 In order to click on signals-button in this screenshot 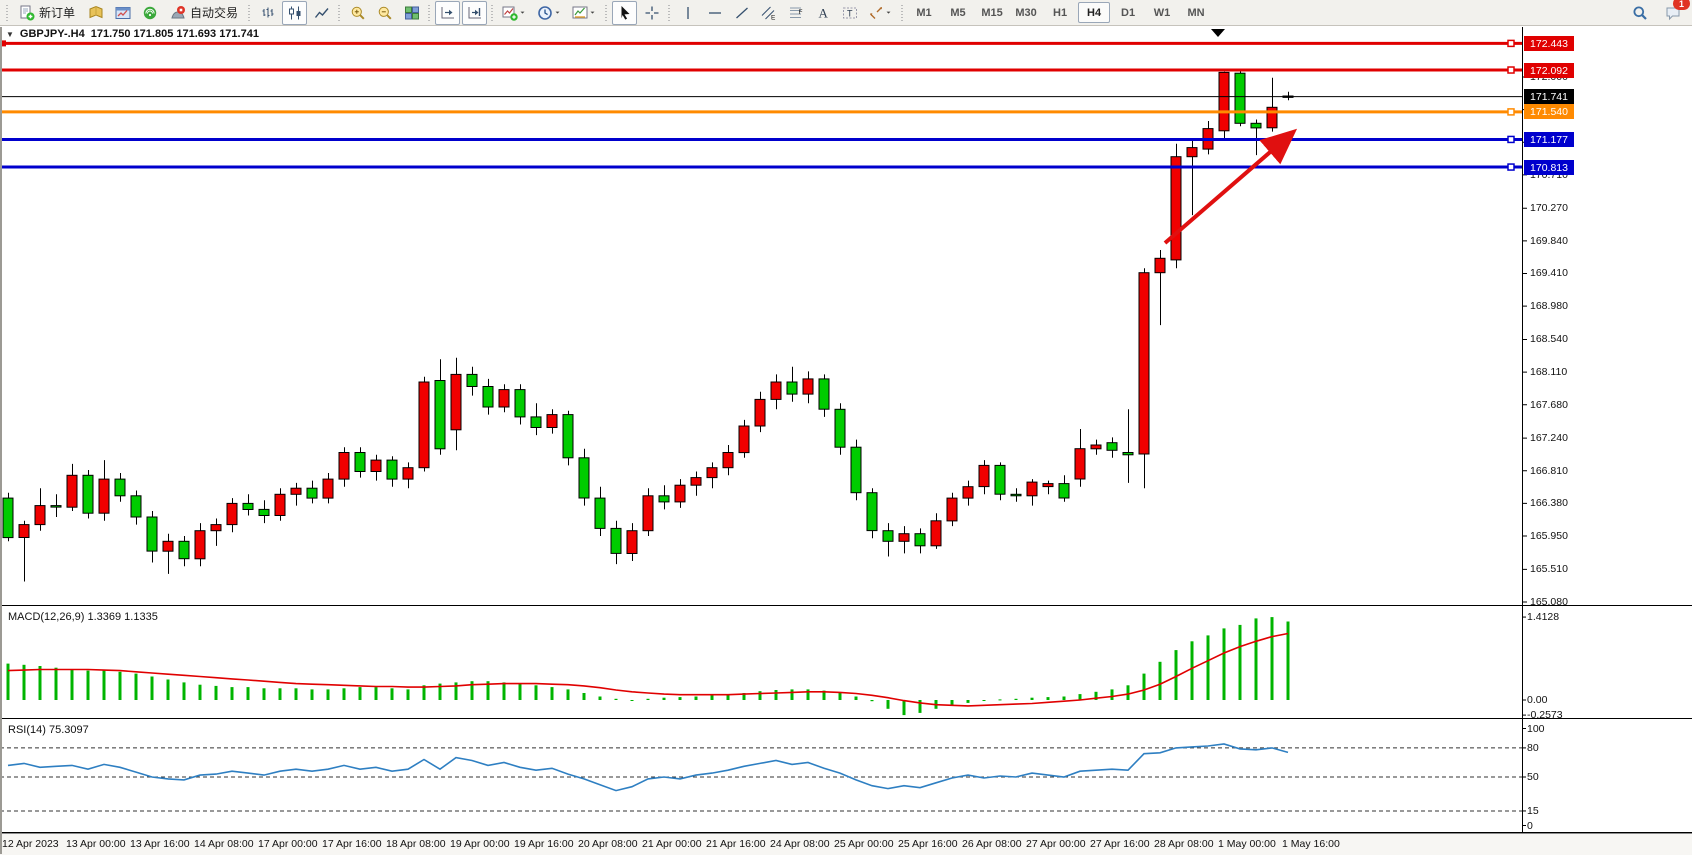, I will do `click(149, 13)`.